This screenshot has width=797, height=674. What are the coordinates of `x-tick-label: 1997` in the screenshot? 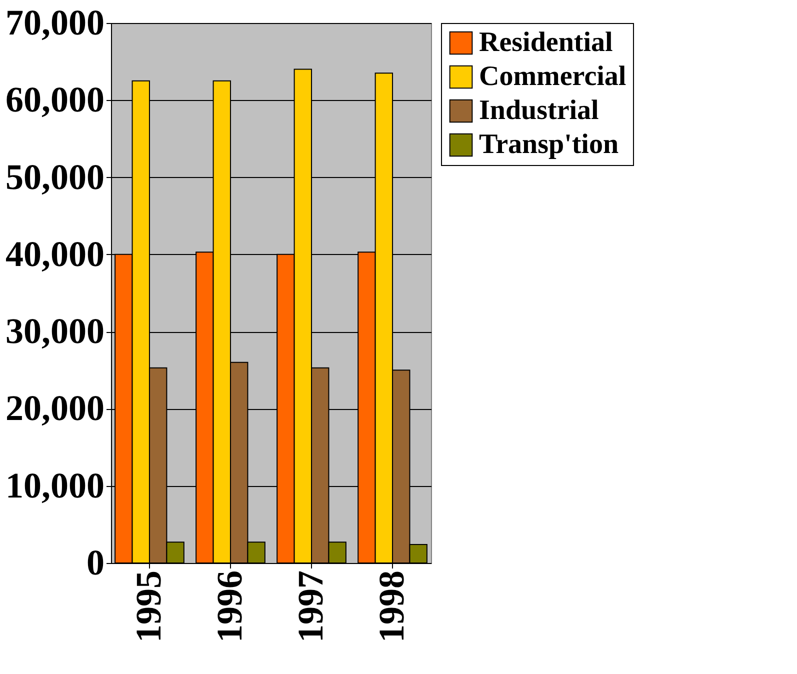 It's located at (310, 606).